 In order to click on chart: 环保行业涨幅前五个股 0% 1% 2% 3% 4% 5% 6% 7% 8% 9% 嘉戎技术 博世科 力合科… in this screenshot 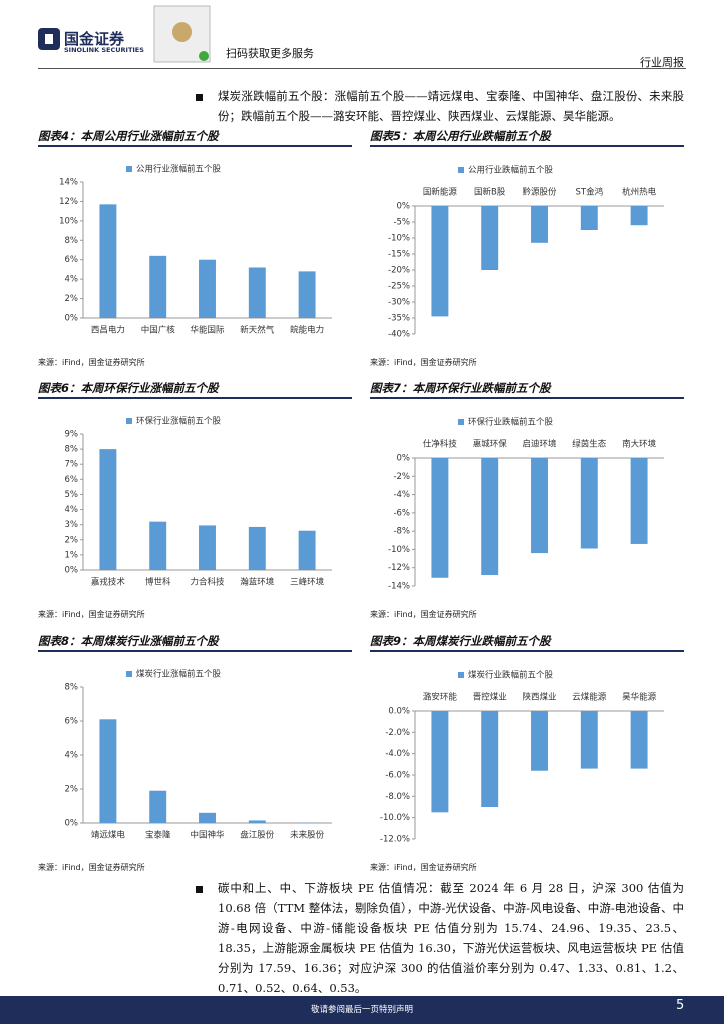, I will do `click(198, 502)`.